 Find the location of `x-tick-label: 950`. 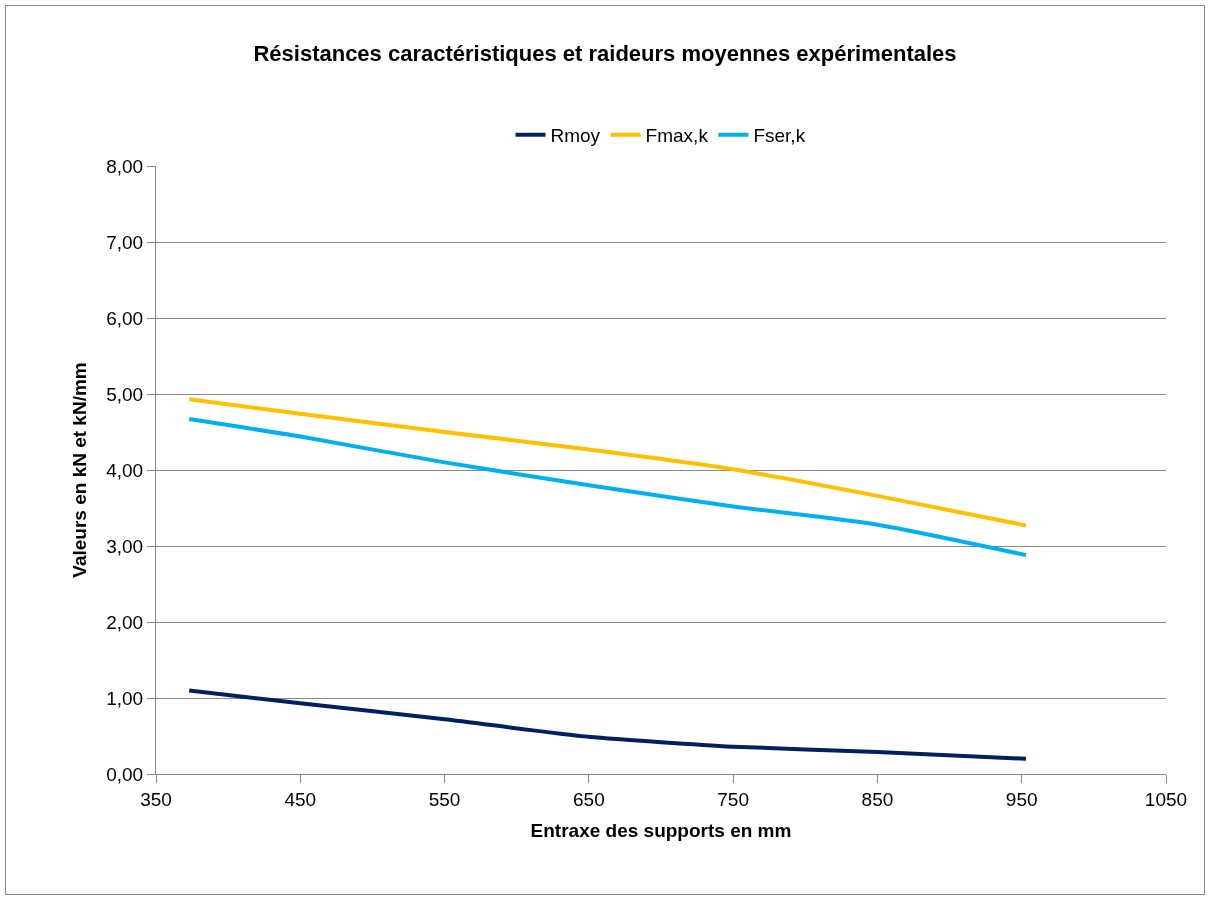

x-tick-label: 950 is located at coordinates (1021, 799).